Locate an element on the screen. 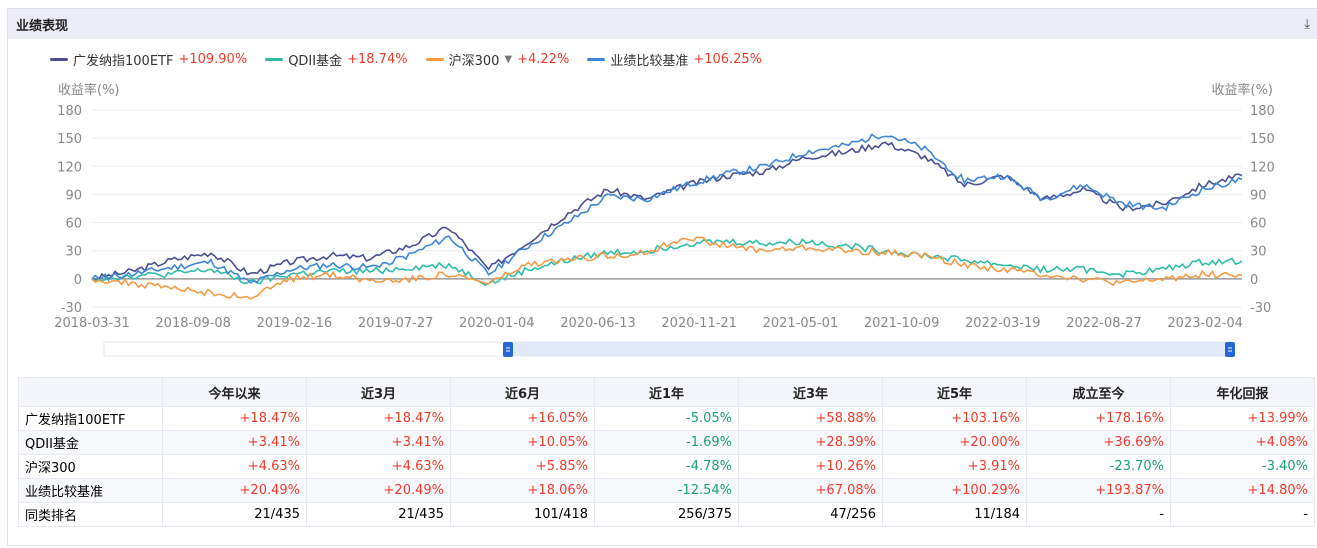  y-tick-label: 30 is located at coordinates (73, 252).